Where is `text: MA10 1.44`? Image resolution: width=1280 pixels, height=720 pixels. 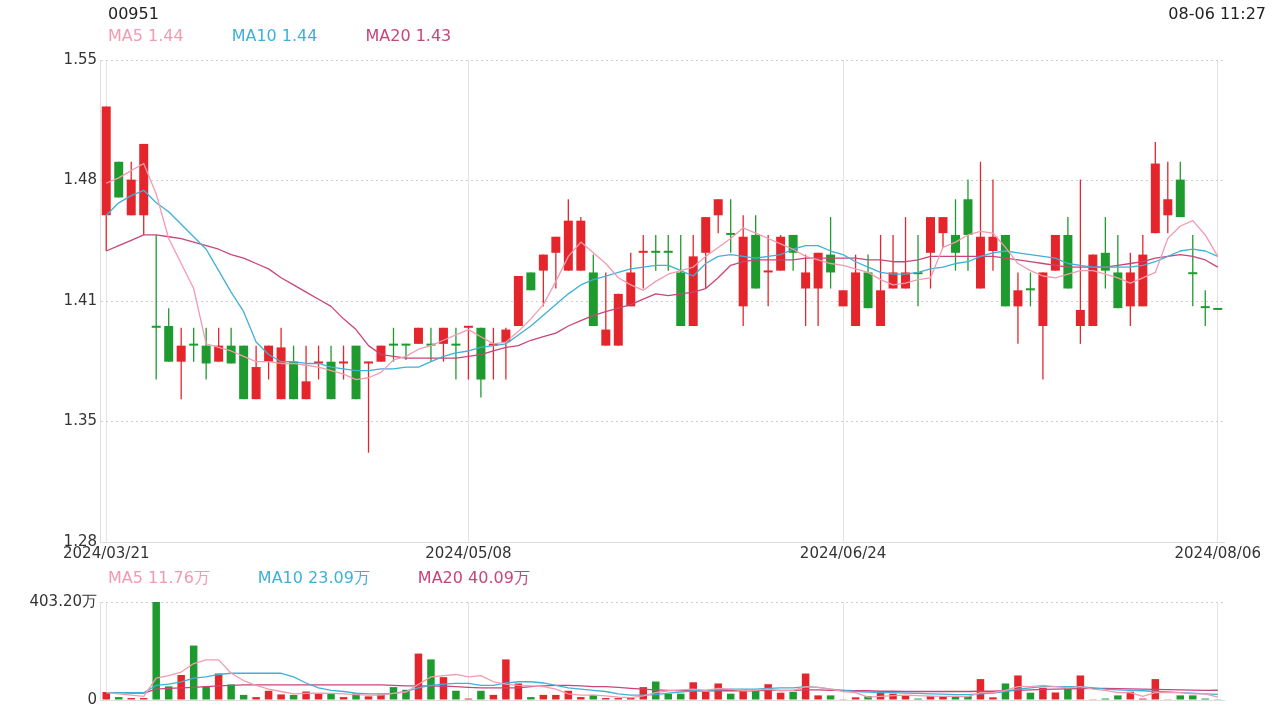 text: MA10 1.44 is located at coordinates (274, 36).